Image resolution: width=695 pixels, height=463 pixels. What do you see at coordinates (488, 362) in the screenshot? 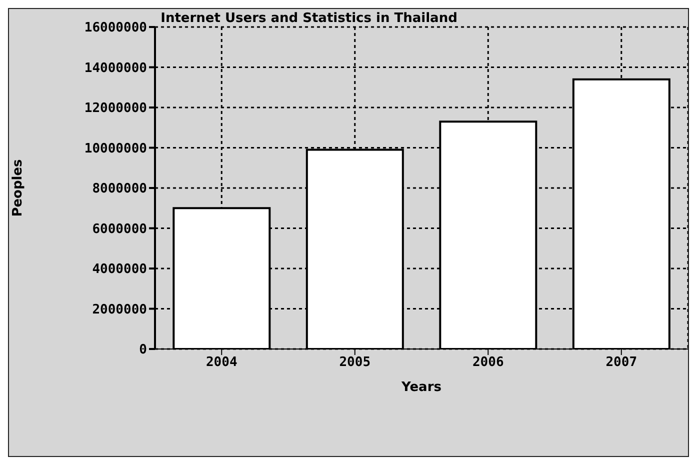
I see `x-tick-label: 2006` at bounding box center [488, 362].